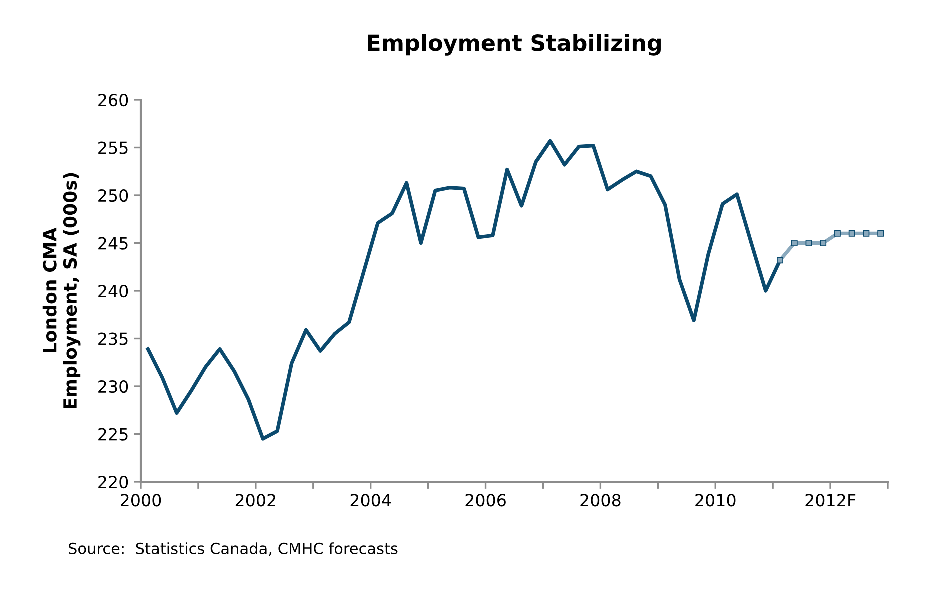 The height and width of the screenshot is (607, 945). I want to click on x-tick-label: 2010, so click(716, 500).